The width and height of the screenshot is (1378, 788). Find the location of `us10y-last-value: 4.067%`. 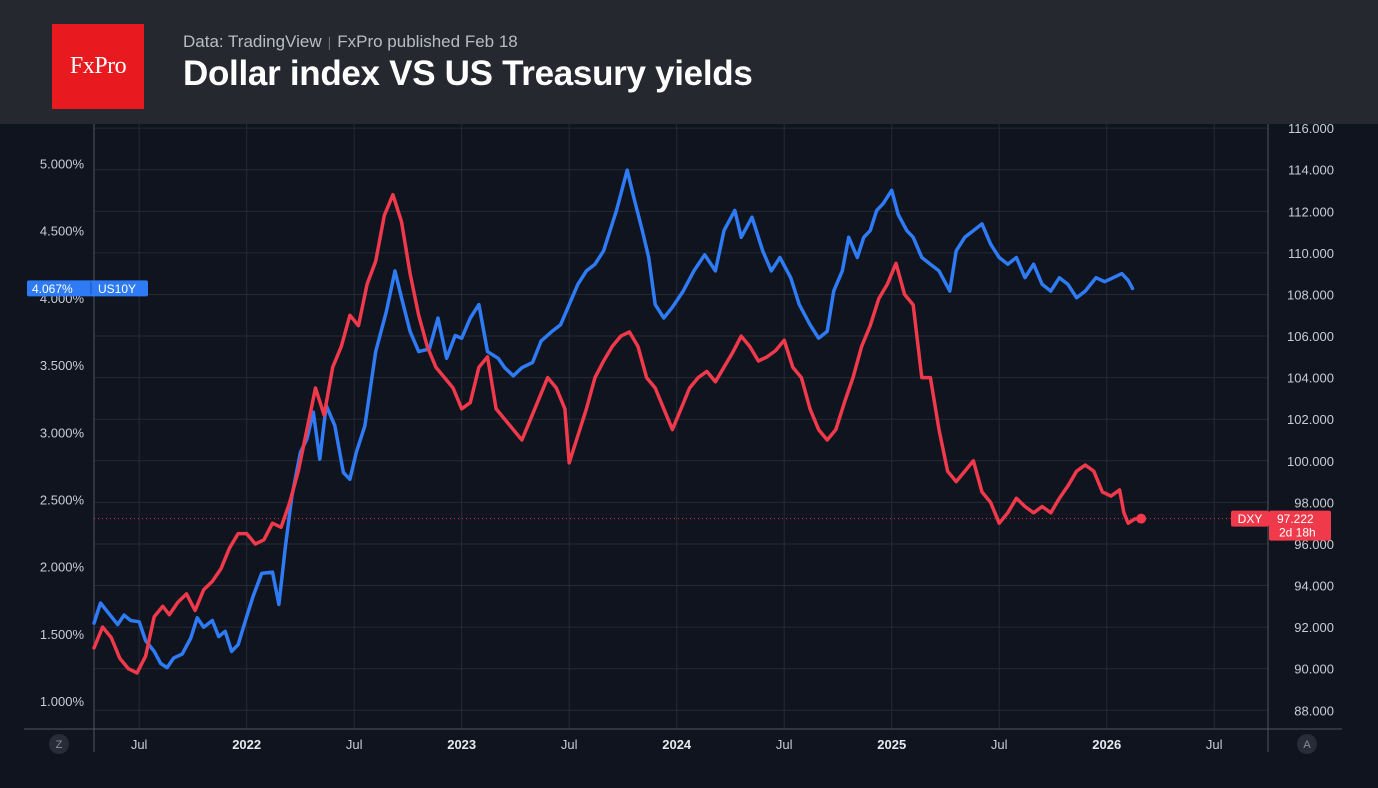

us10y-last-value: 4.067% is located at coordinates (52, 289).